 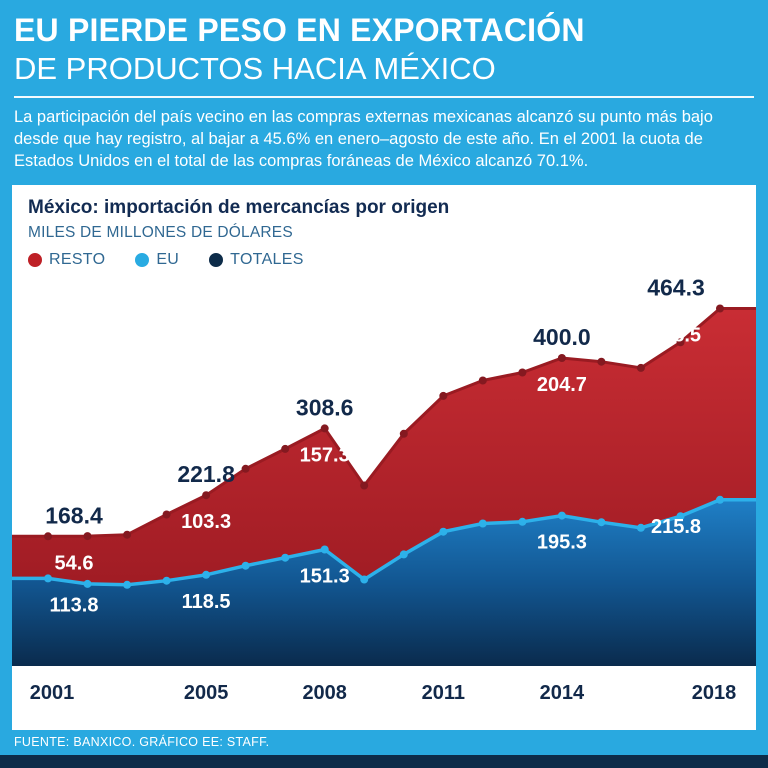 What do you see at coordinates (562, 693) in the screenshot?
I see `x-axis-label-2014: 2014` at bounding box center [562, 693].